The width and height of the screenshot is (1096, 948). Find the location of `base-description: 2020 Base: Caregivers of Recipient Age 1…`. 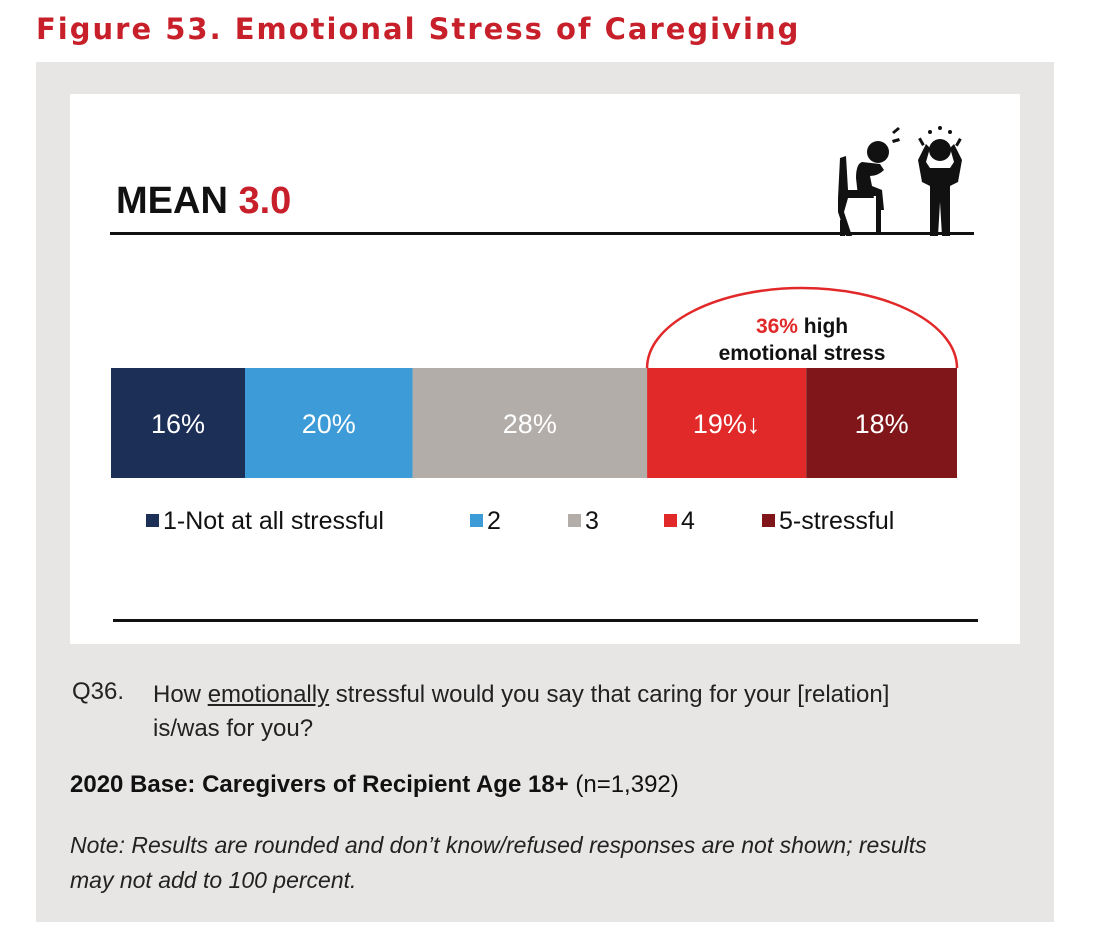

base-description: 2020 Base: Caregivers of Recipient Age 1… is located at coordinates (374, 785).